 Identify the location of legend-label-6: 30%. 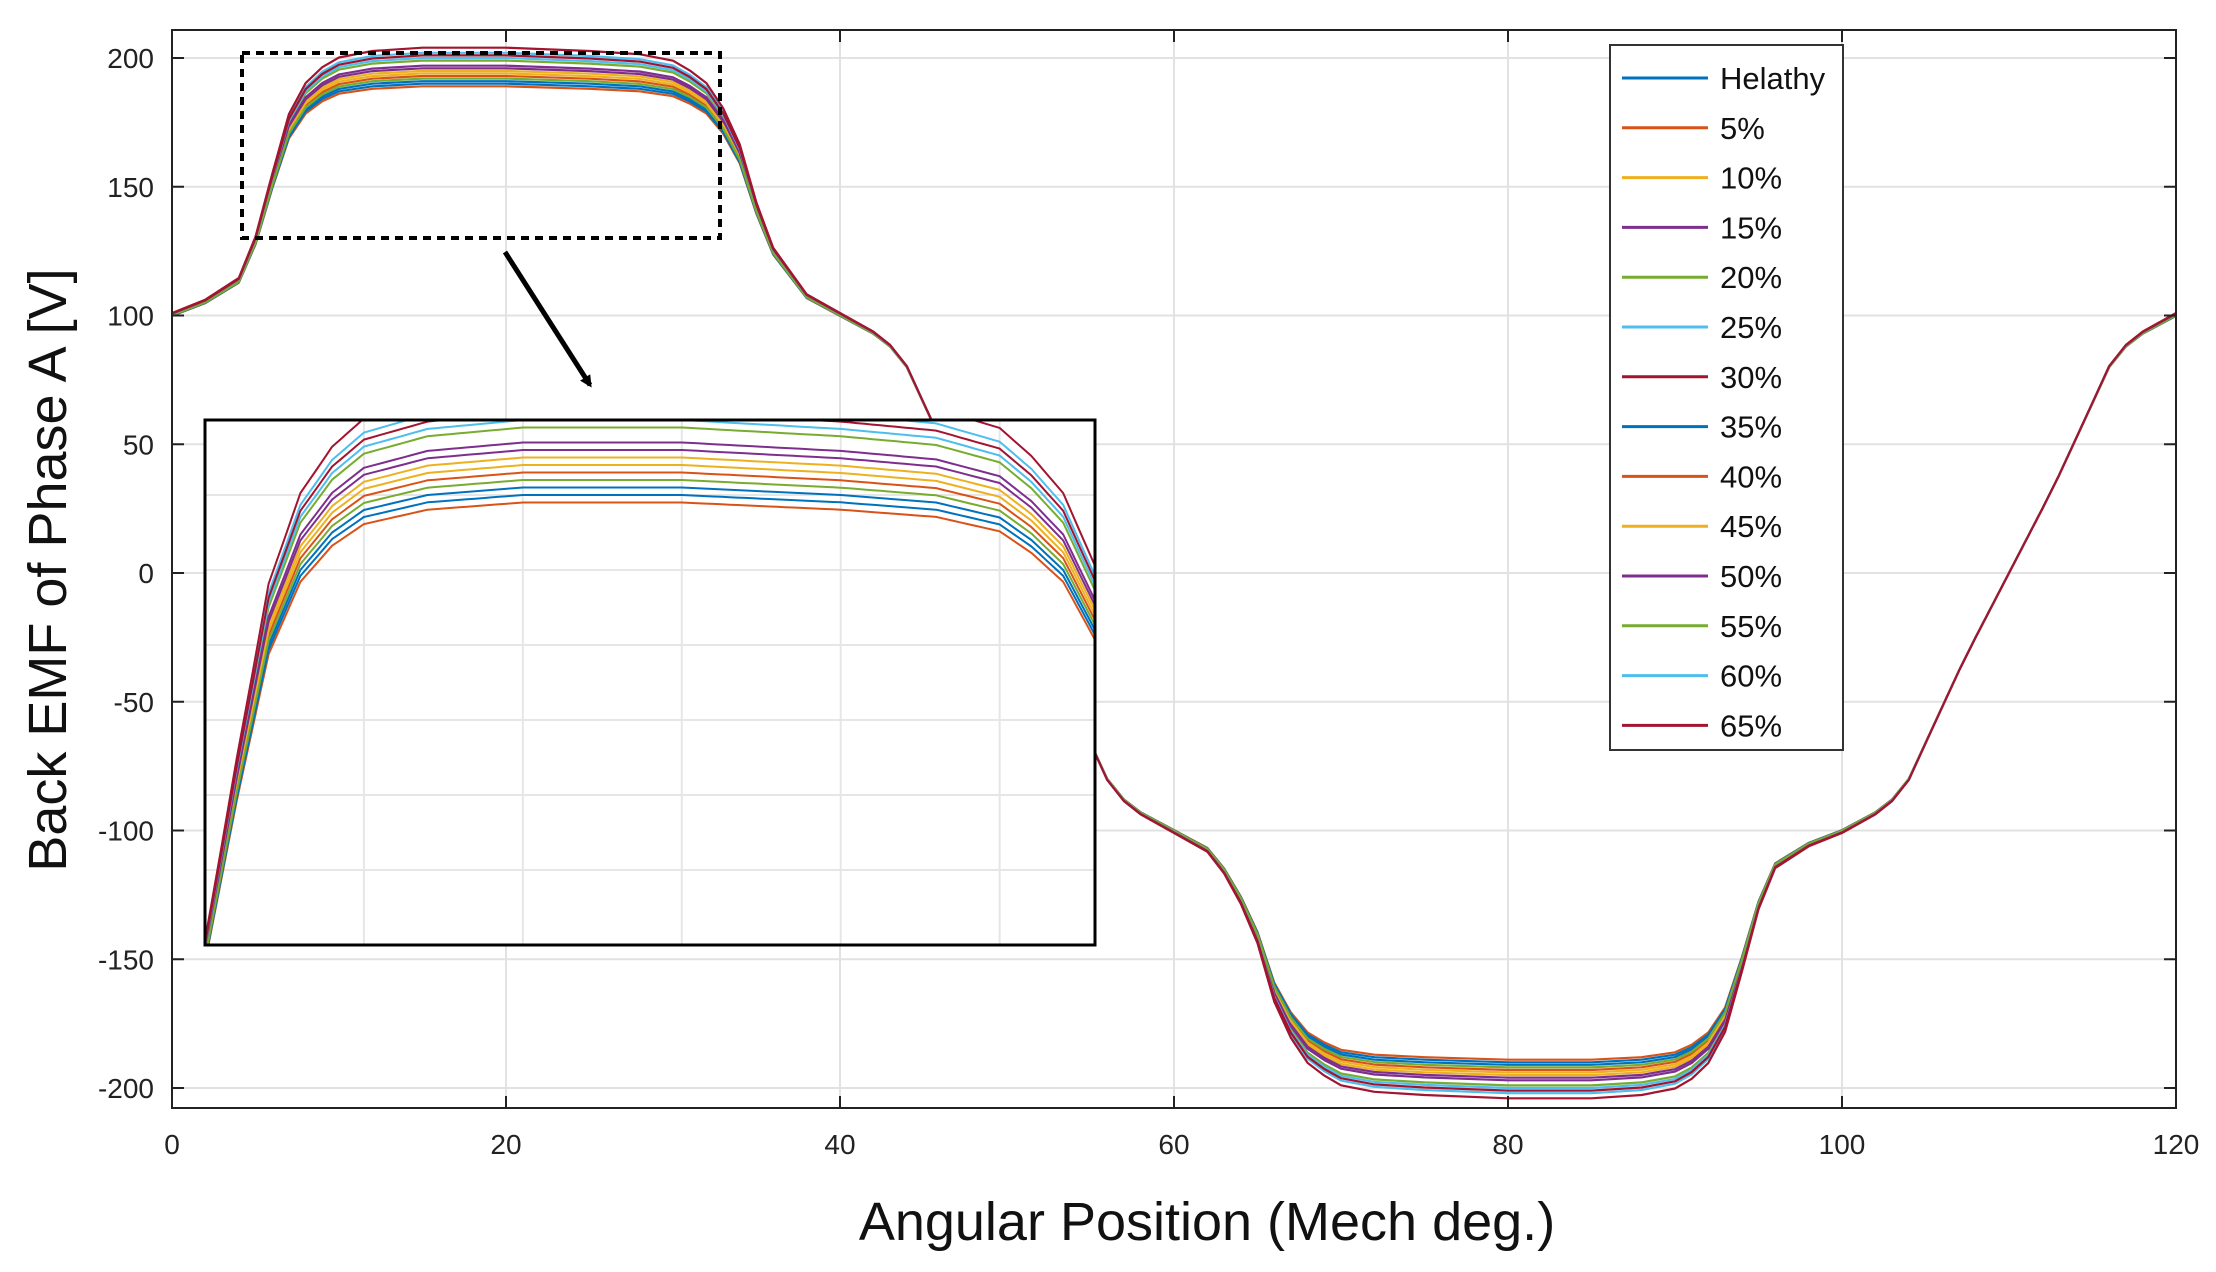
(1751, 377).